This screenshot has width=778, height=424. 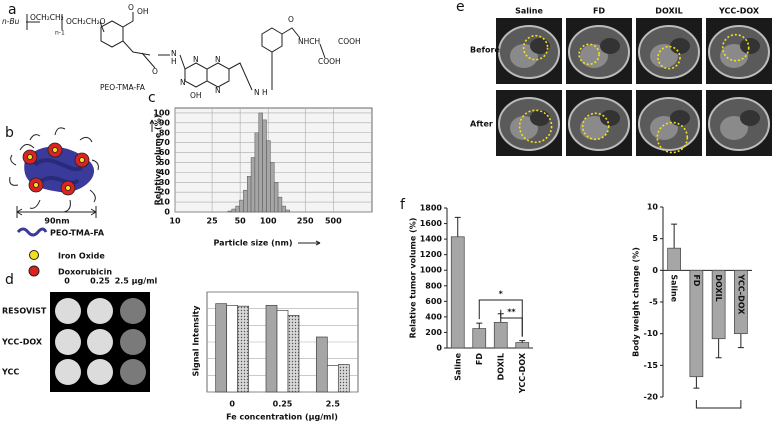 What do you see at coordinates (241, 221) in the screenshot?
I see `x-tick-label: 50` at bounding box center [241, 221].